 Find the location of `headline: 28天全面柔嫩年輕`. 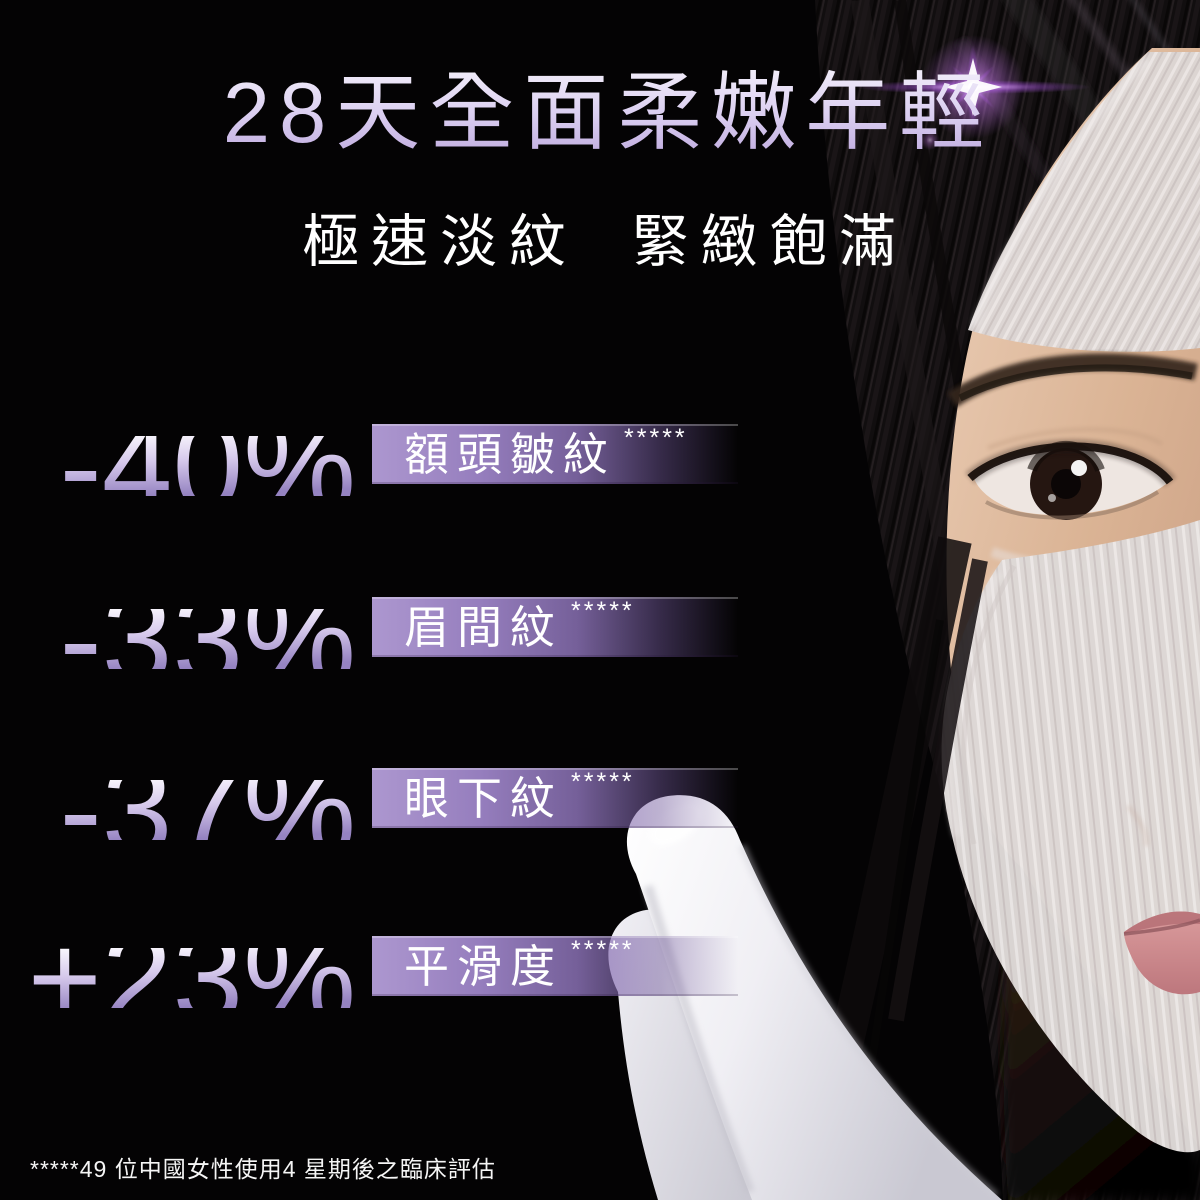

headline: 28天全面柔嫩年輕 is located at coordinates (608, 114).